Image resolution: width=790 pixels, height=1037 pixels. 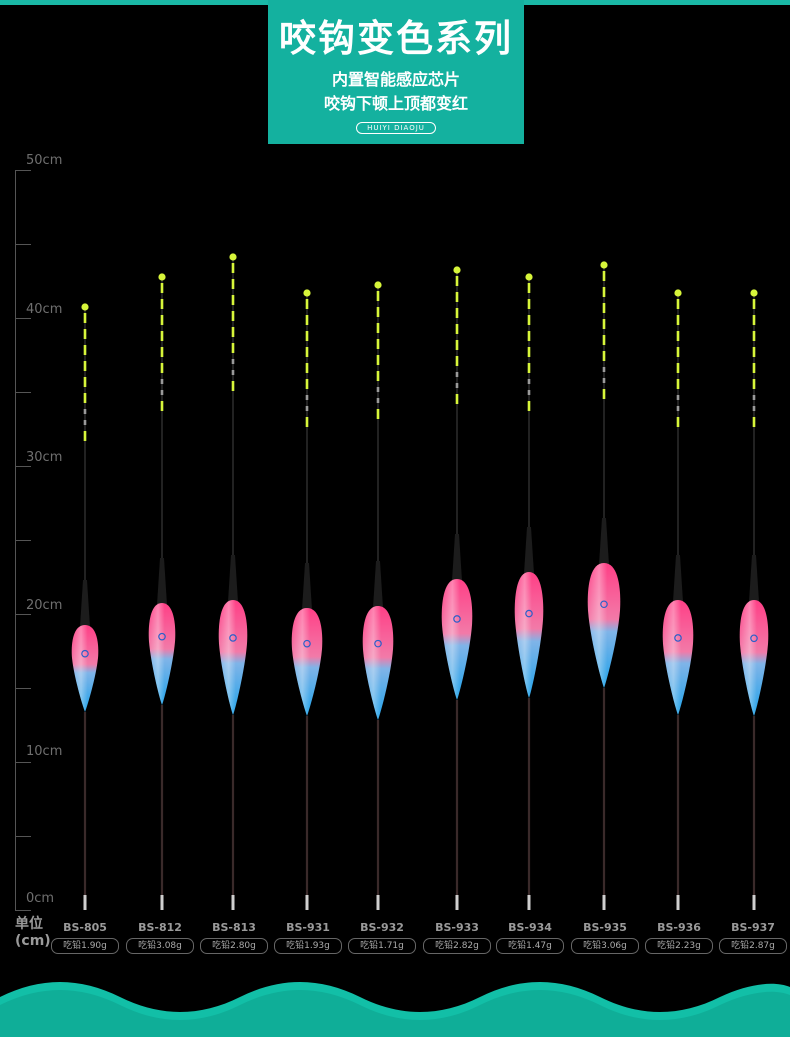 What do you see at coordinates (396, 38) in the screenshot?
I see `banner-title: 咬钩变色系列` at bounding box center [396, 38].